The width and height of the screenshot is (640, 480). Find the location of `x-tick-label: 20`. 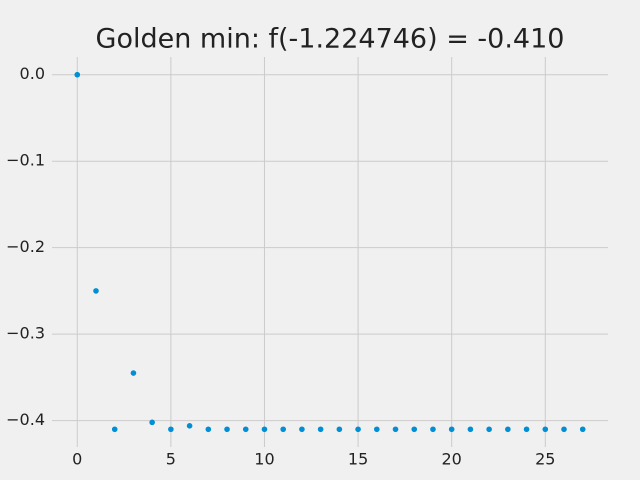

x-tick-label: 20 is located at coordinates (452, 459).